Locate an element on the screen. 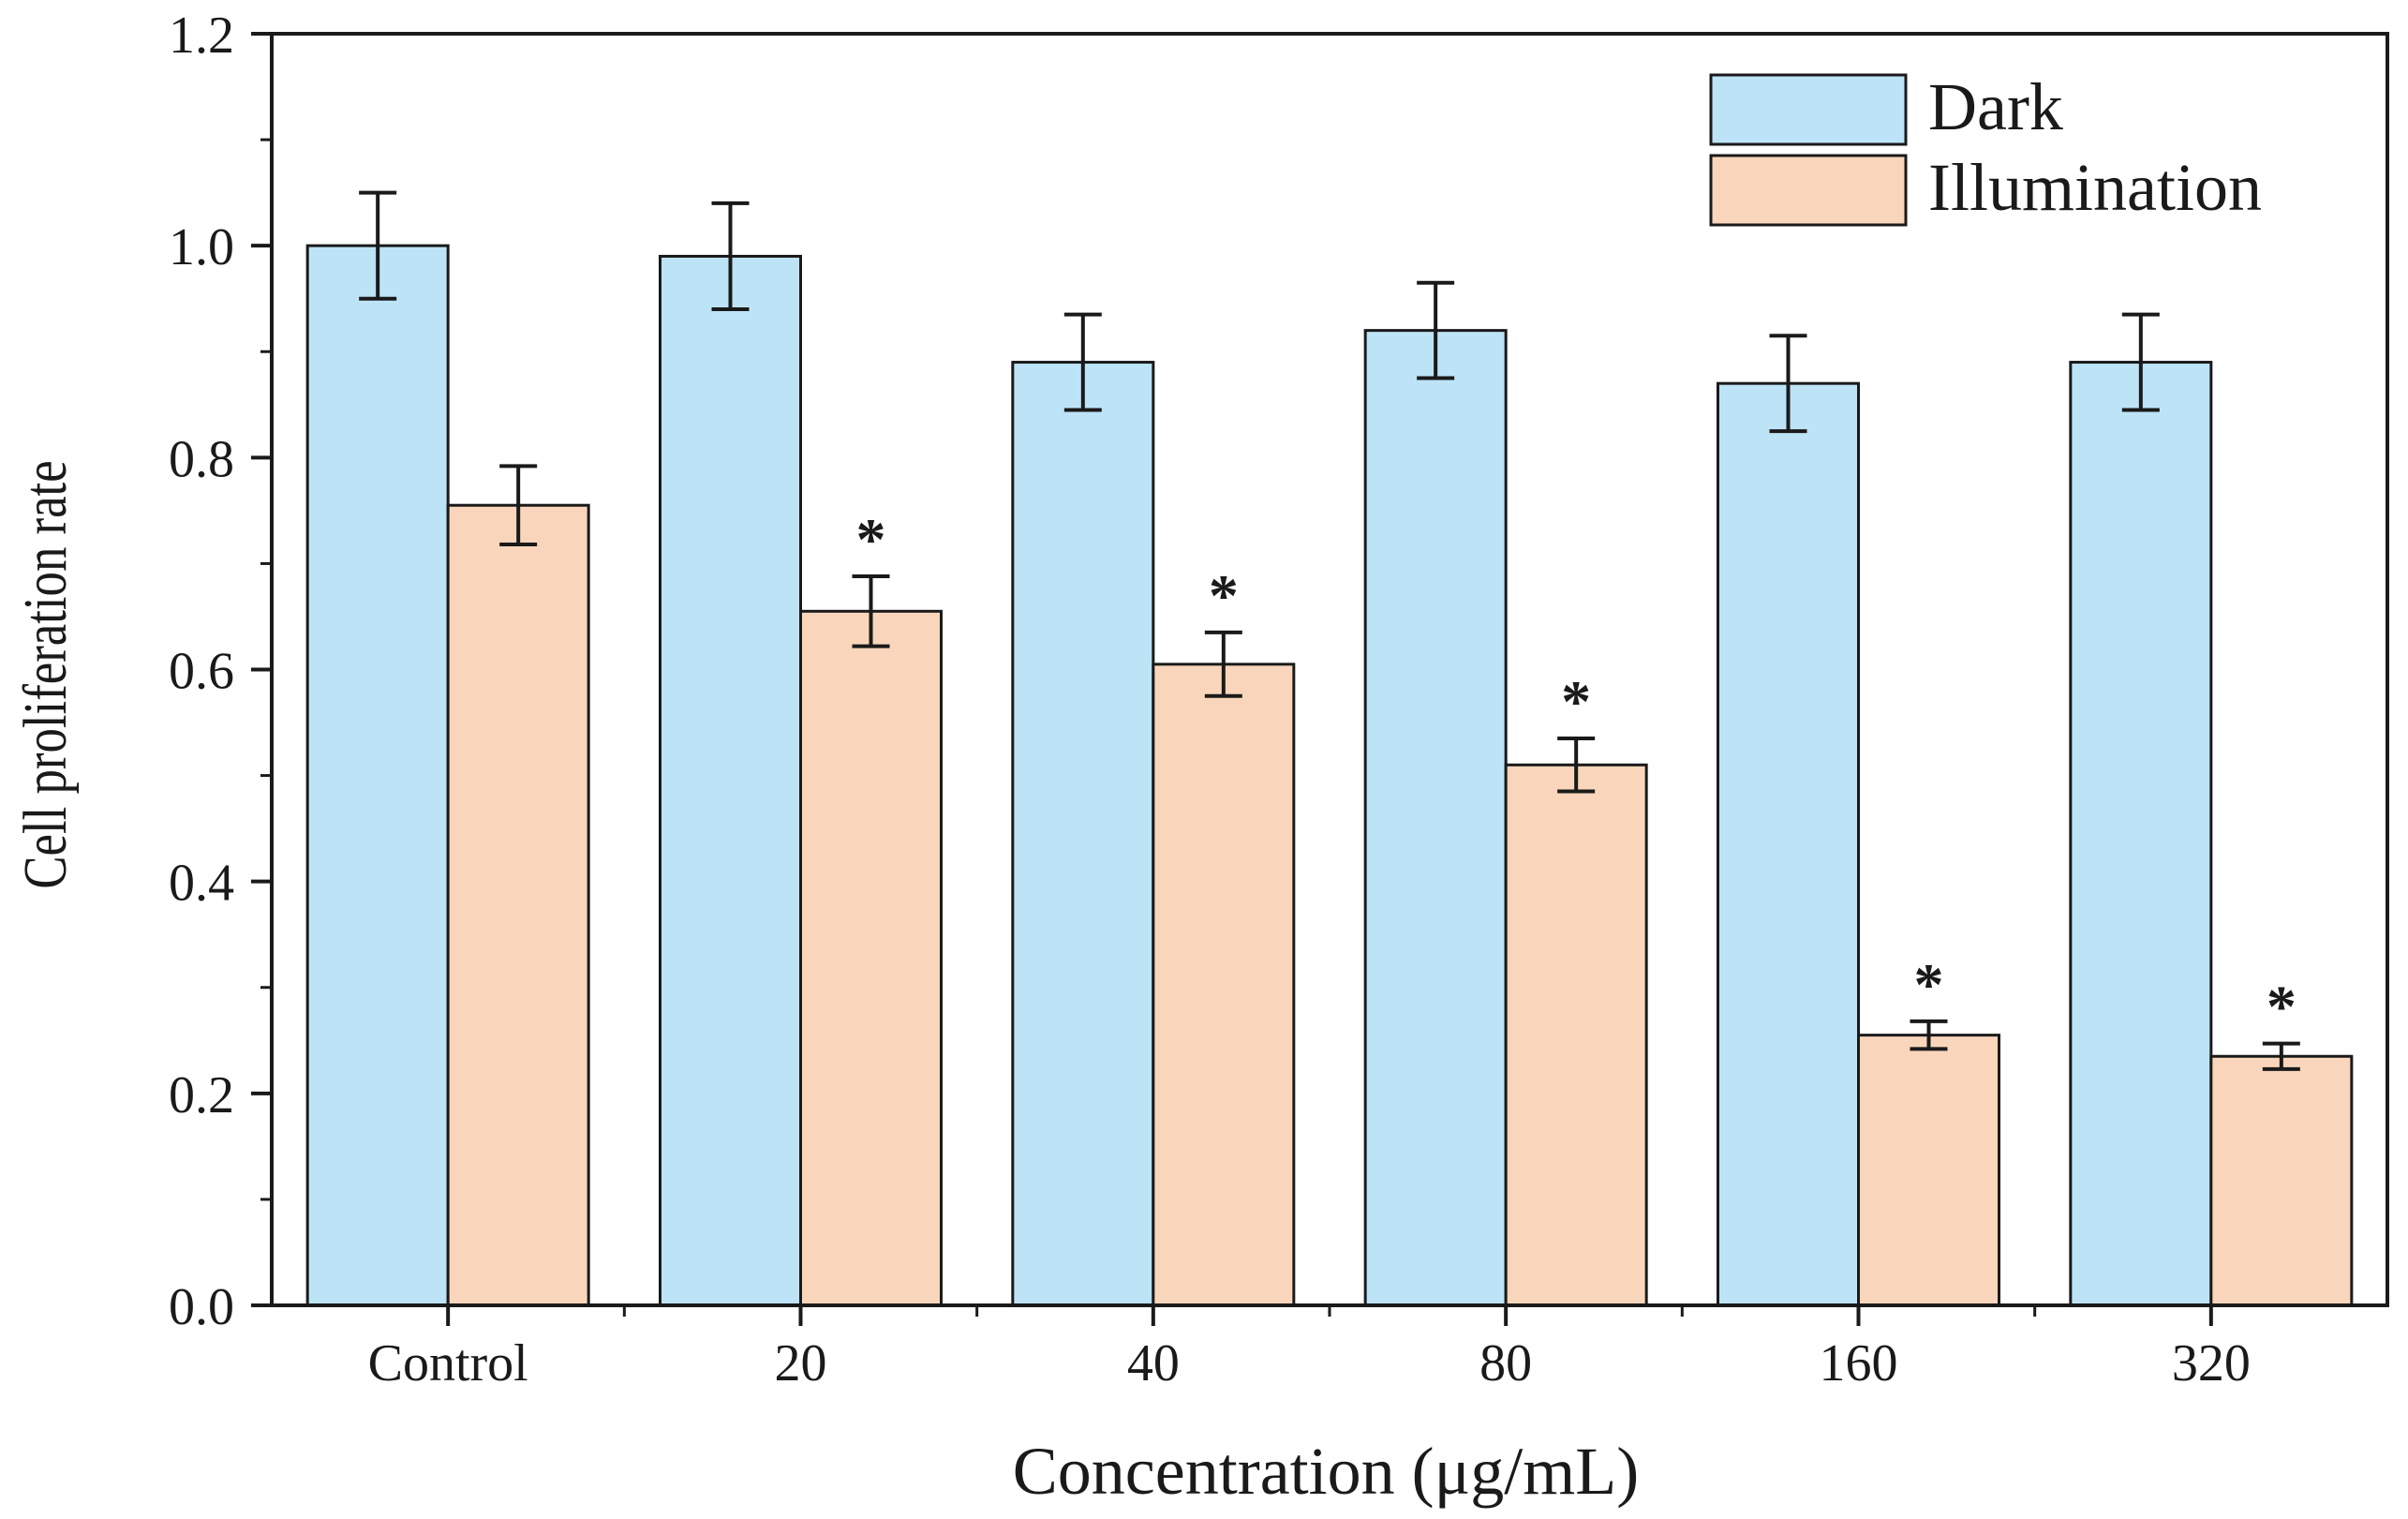 The width and height of the screenshot is (2408, 1519). legend-label-dark: Dark is located at coordinates (1995, 106).